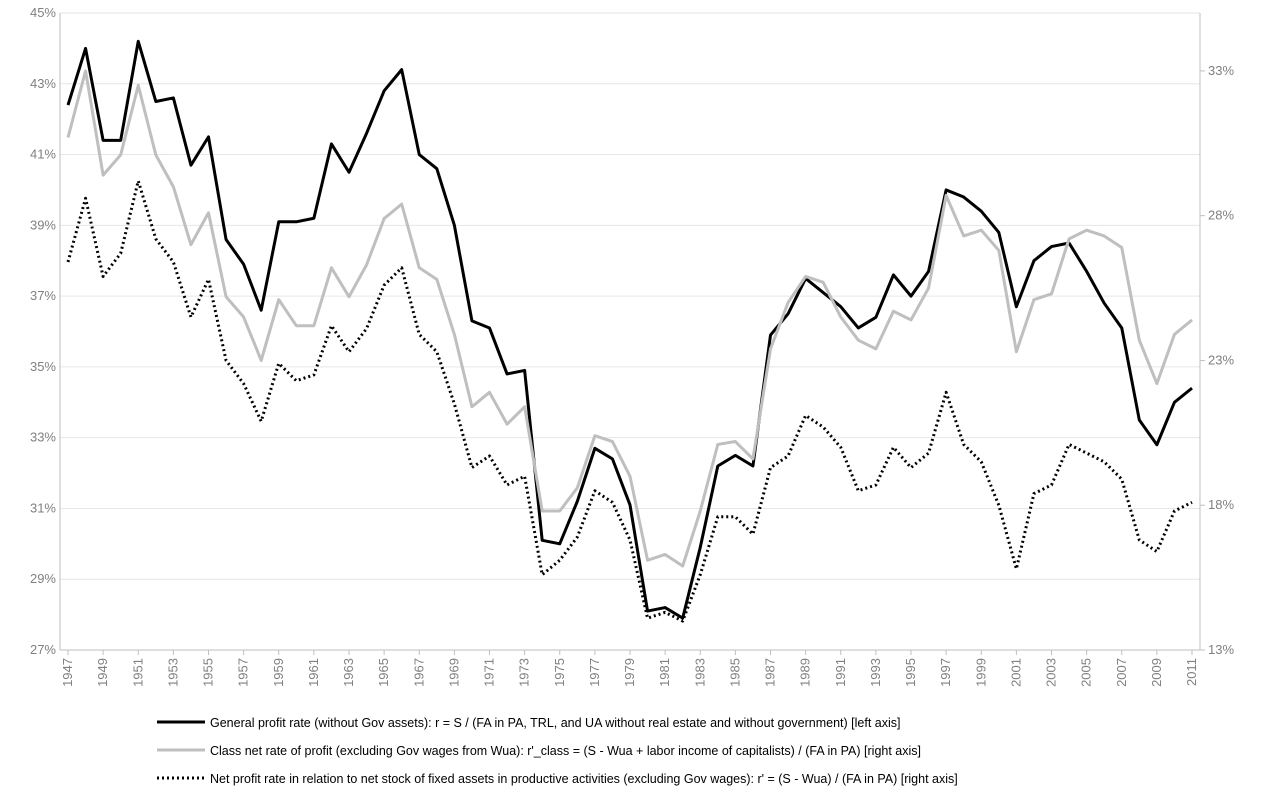 Image resolution: width=1262 pixels, height=798 pixels. Describe the element at coordinates (1191, 672) in the screenshot. I see `x-tick-label: 2011` at that location.